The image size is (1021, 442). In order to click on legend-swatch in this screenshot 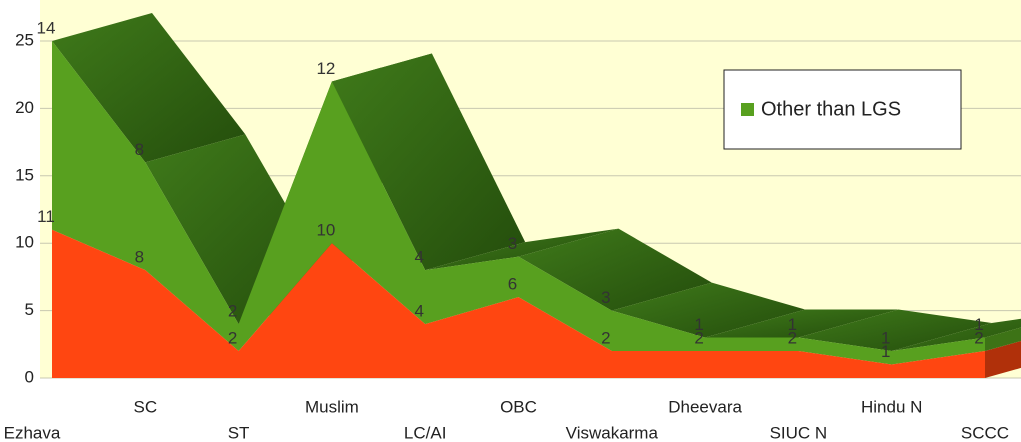, I will do `click(747, 109)`.